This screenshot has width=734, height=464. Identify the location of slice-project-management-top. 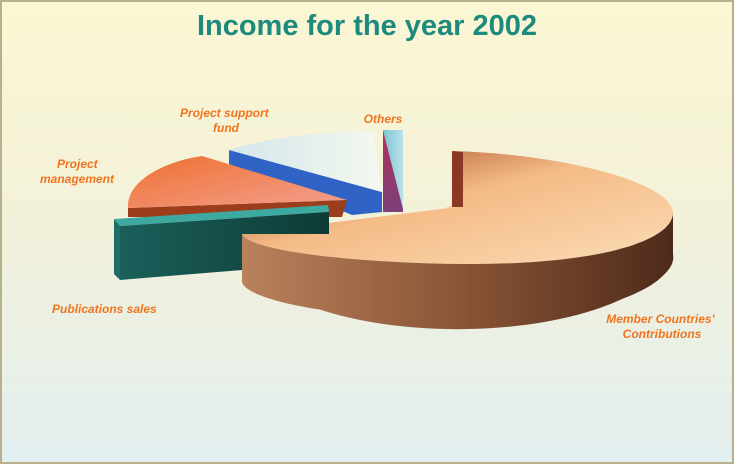
(237, 182).